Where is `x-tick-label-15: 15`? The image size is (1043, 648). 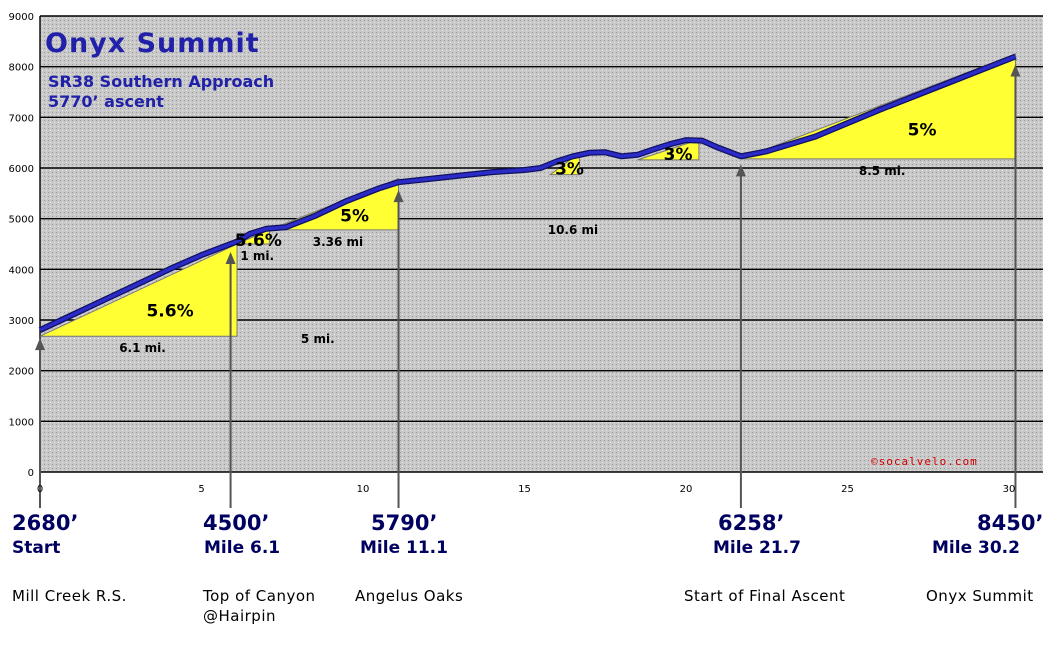 x-tick-label-15: 15 is located at coordinates (524, 489).